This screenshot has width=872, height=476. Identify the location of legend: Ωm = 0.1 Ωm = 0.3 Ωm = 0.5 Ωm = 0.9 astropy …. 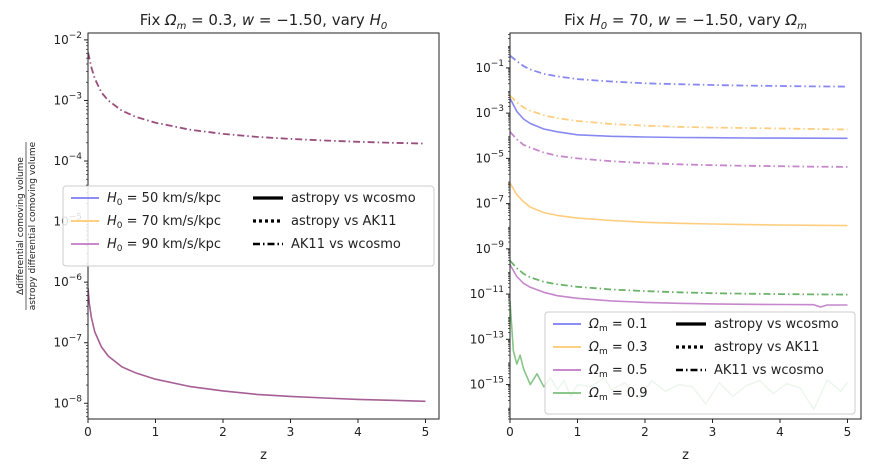
(700, 363).